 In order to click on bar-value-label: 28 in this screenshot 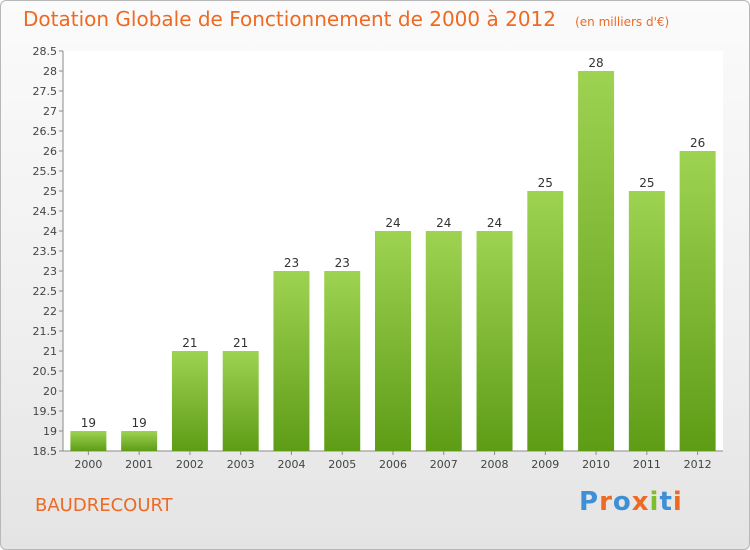, I will do `click(595, 63)`.